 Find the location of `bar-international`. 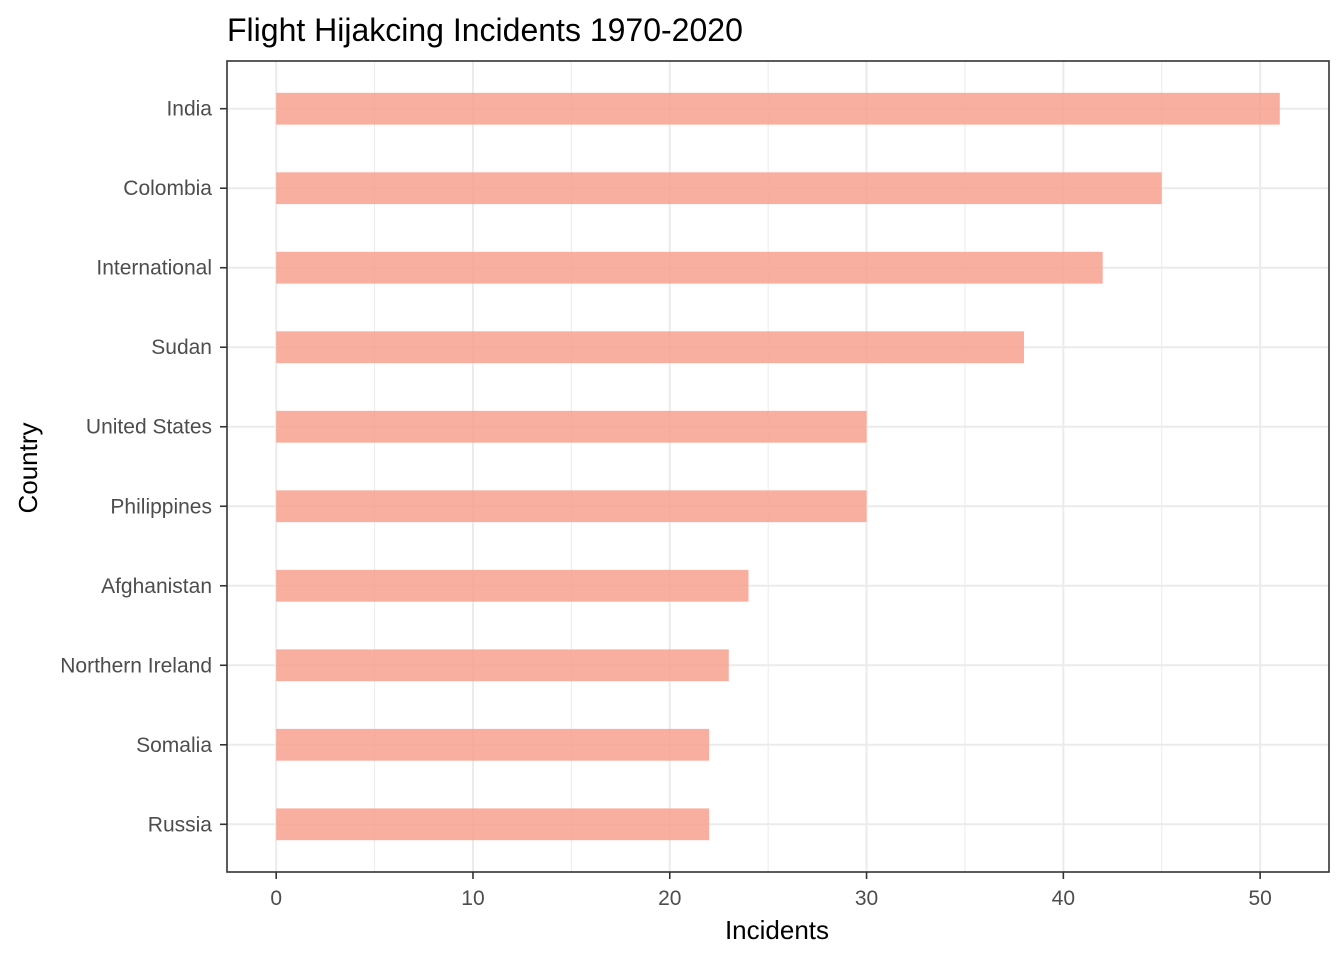

bar-international is located at coordinates (689, 267).